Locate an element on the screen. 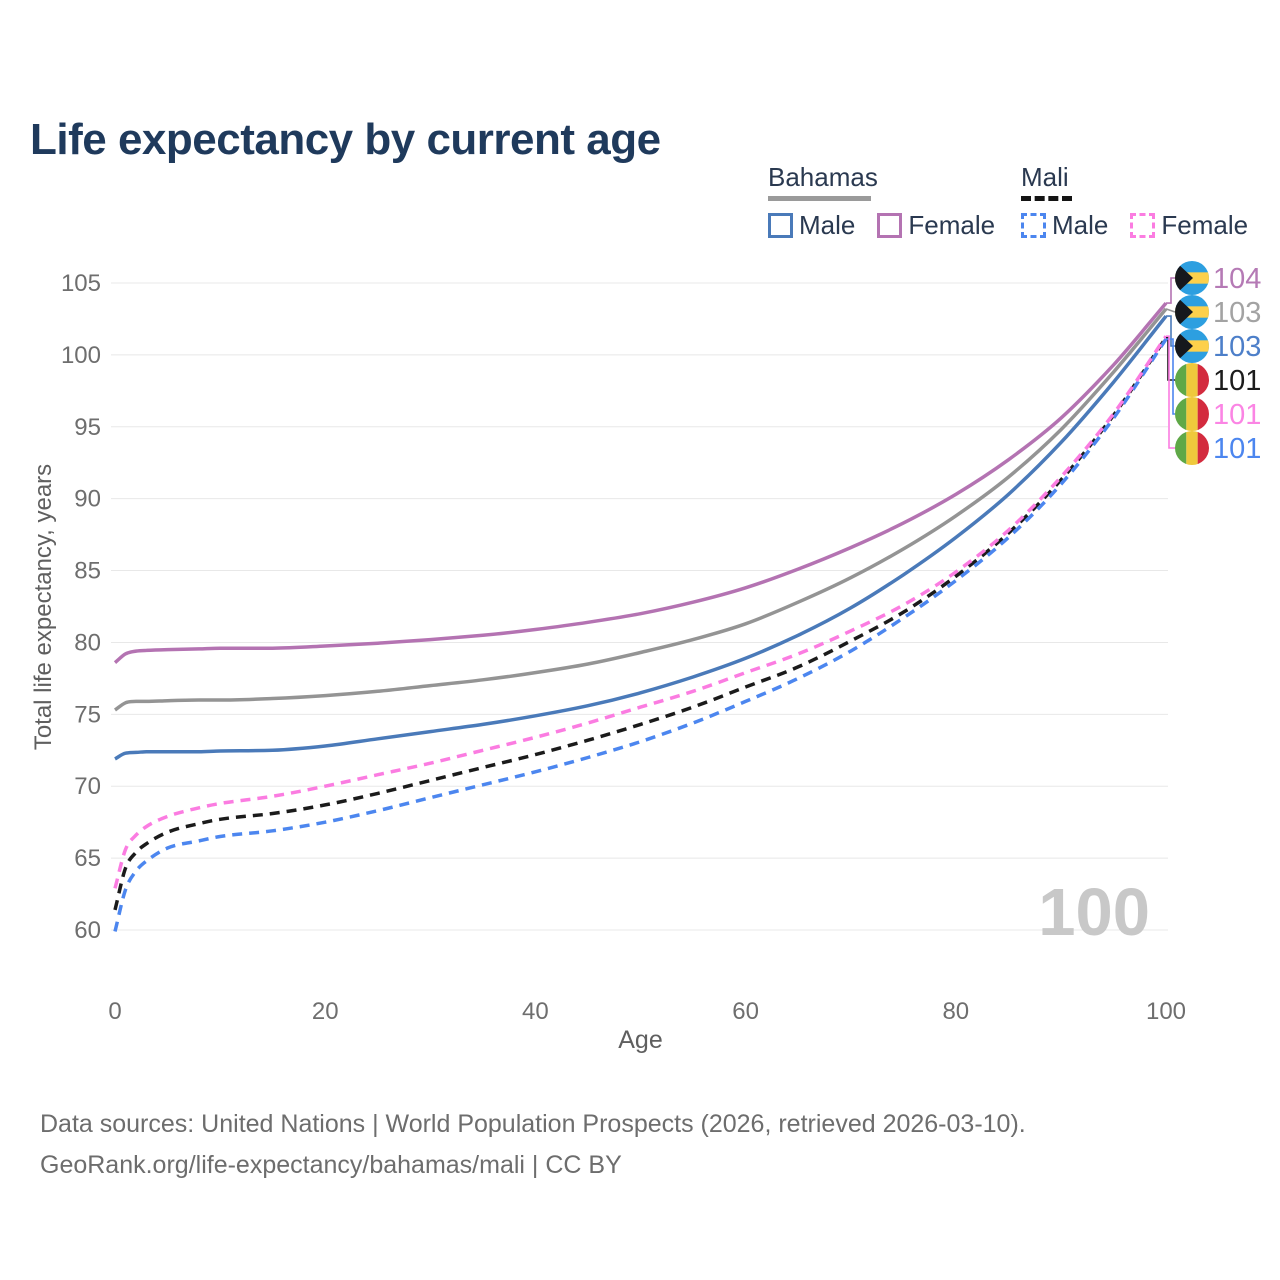  x-tick-40: 40 is located at coordinates (535, 1011).